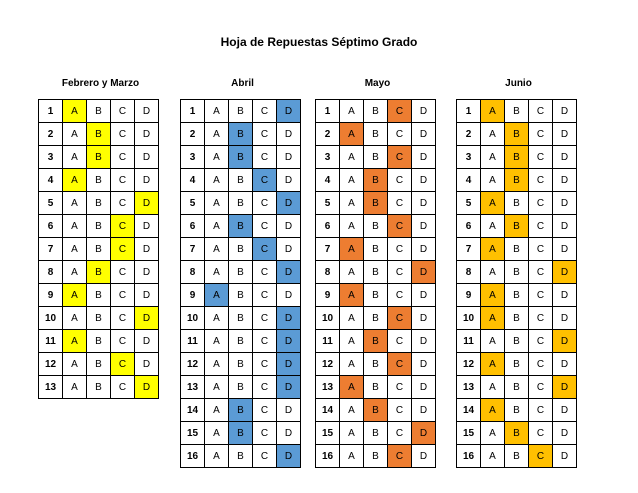 The width and height of the screenshot is (638, 493). I want to click on question-number: 13, so click(327, 387).